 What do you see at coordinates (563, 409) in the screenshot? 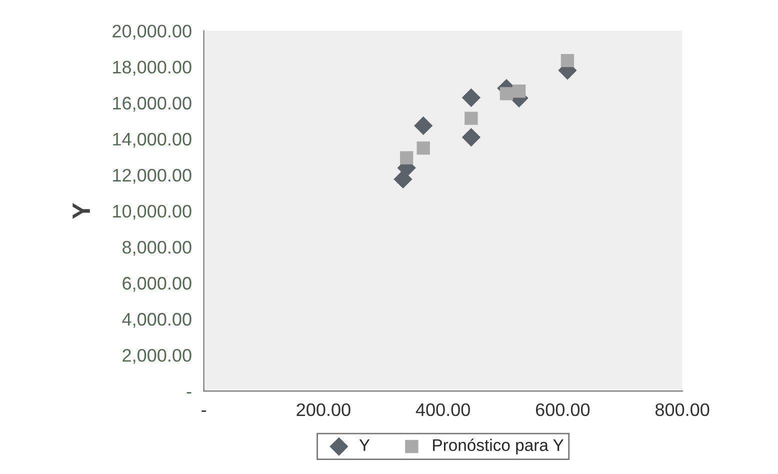
I see `x-tick-label: 600.00` at bounding box center [563, 409].